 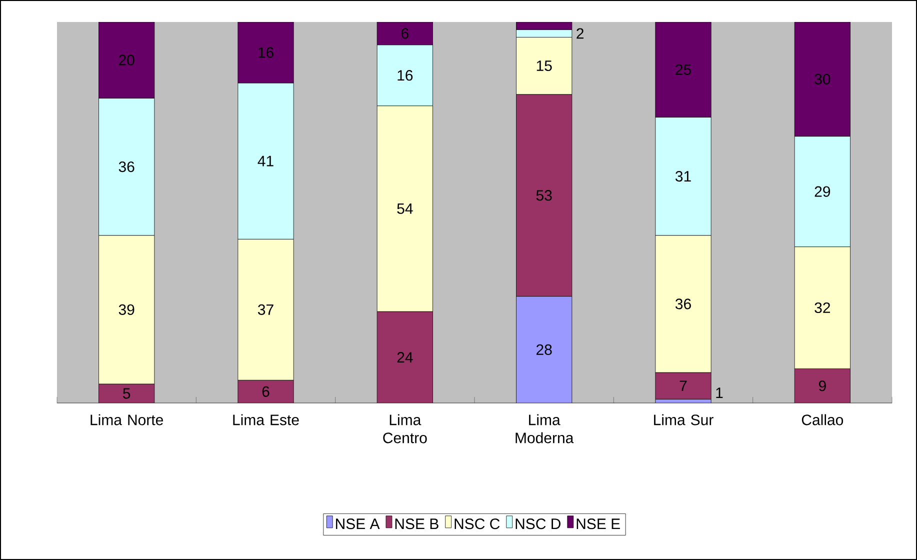 I want to click on data-label: 32, so click(x=822, y=308).